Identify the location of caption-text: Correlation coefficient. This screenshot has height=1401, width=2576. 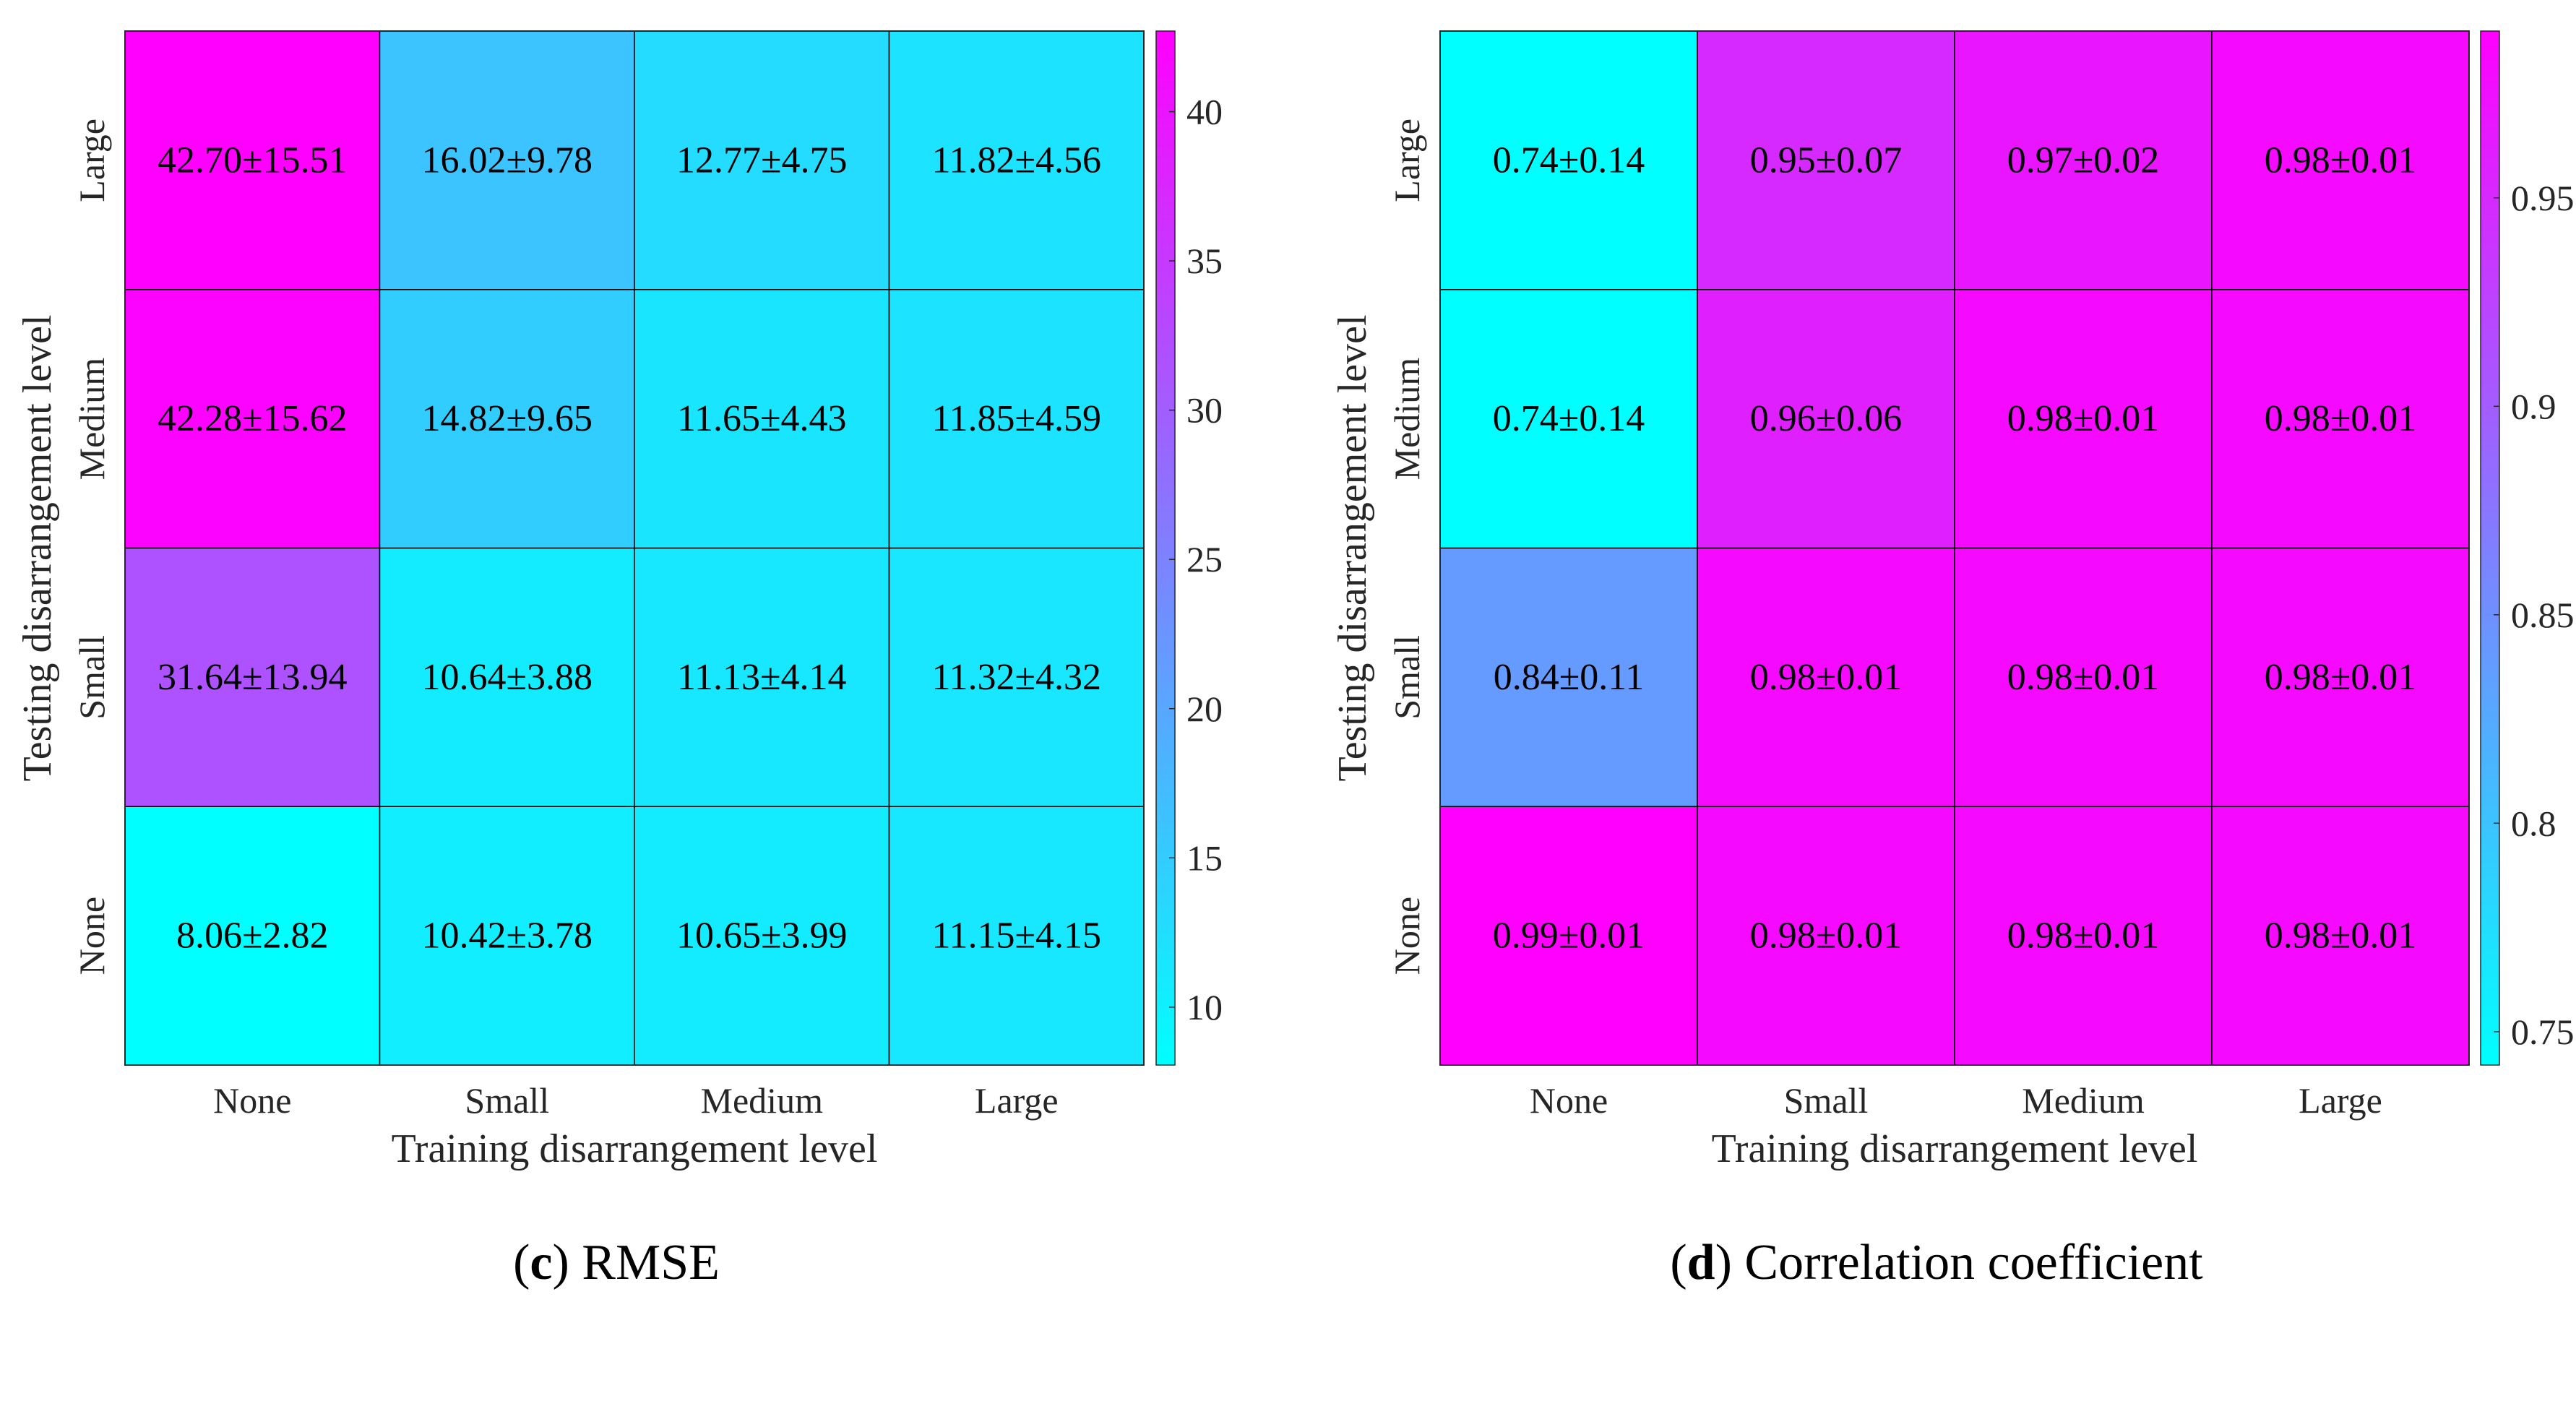
(1967, 1262).